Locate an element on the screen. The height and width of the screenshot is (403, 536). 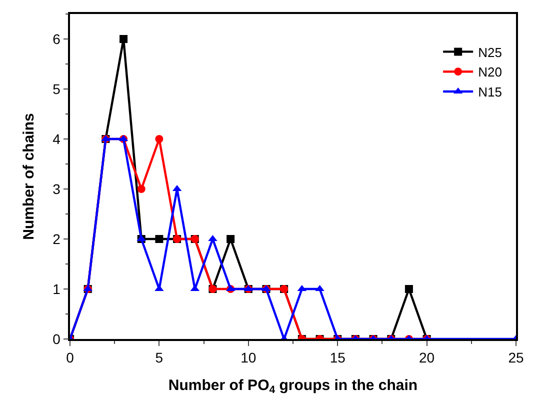
legend-label: N20 is located at coordinates (490, 72).